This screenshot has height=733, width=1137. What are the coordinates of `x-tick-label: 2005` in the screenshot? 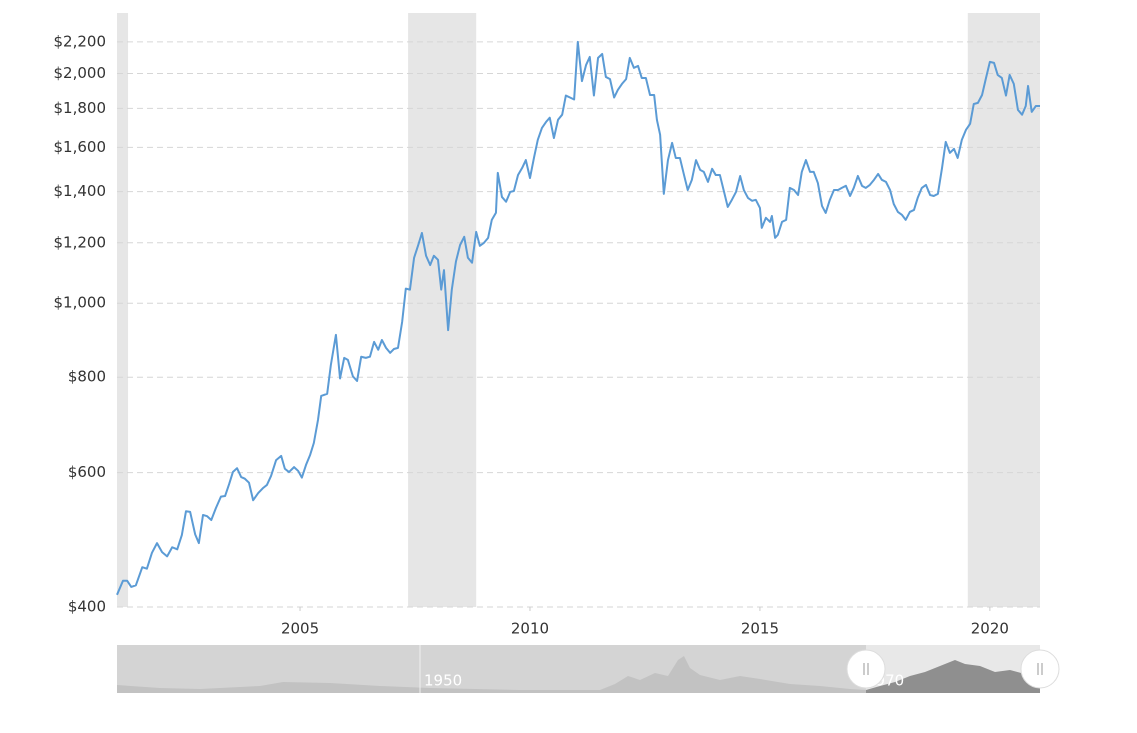 It's located at (300, 629).